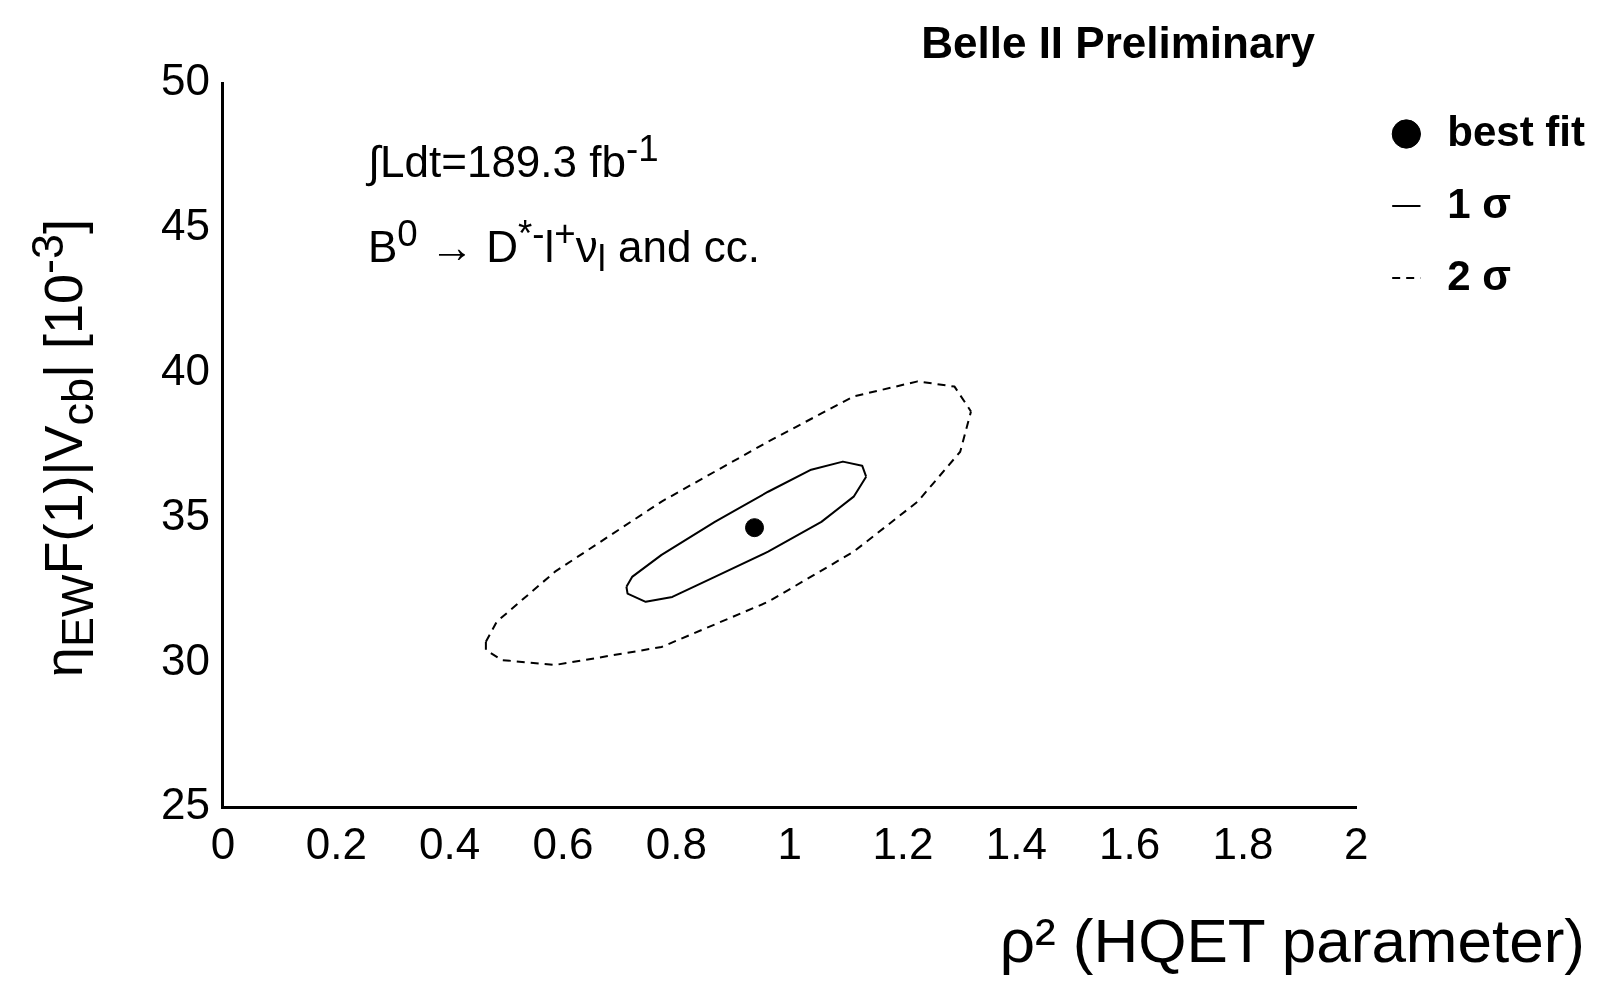 The height and width of the screenshot is (994, 1613). What do you see at coordinates (563, 843) in the screenshot?
I see `x-tick-label: 0.6` at bounding box center [563, 843].